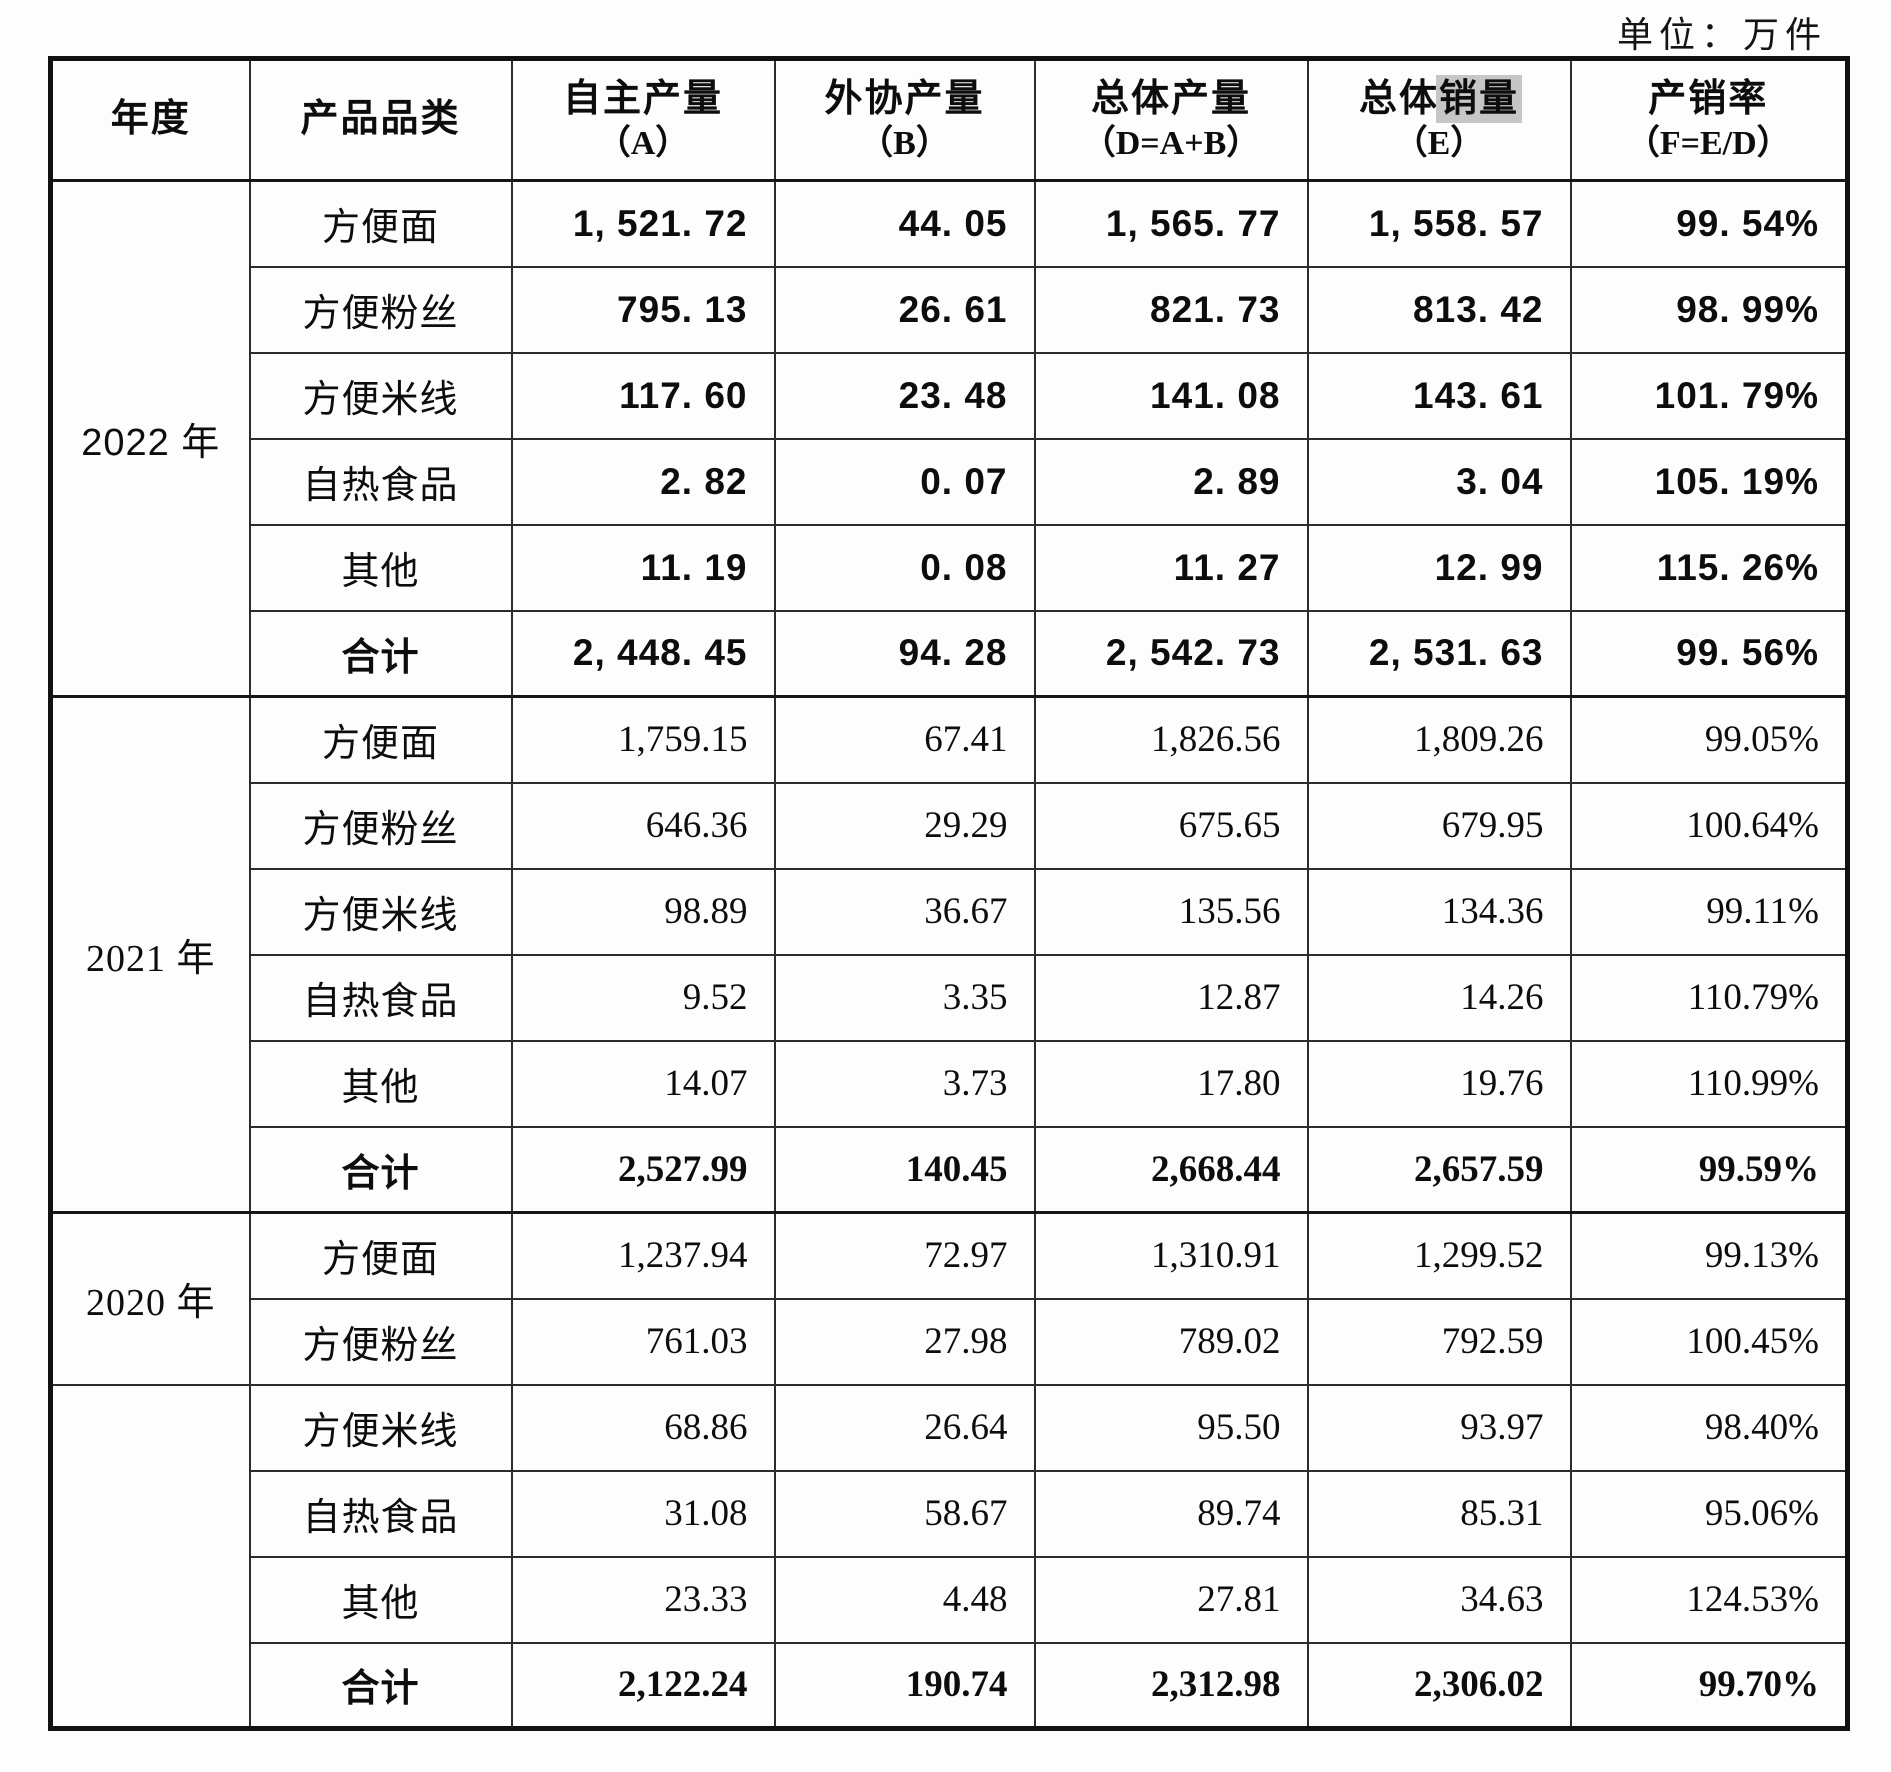 Image resolution: width=1891 pixels, height=1772 pixels. I want to click on ratio-cell: 101. 79%, so click(1709, 395).